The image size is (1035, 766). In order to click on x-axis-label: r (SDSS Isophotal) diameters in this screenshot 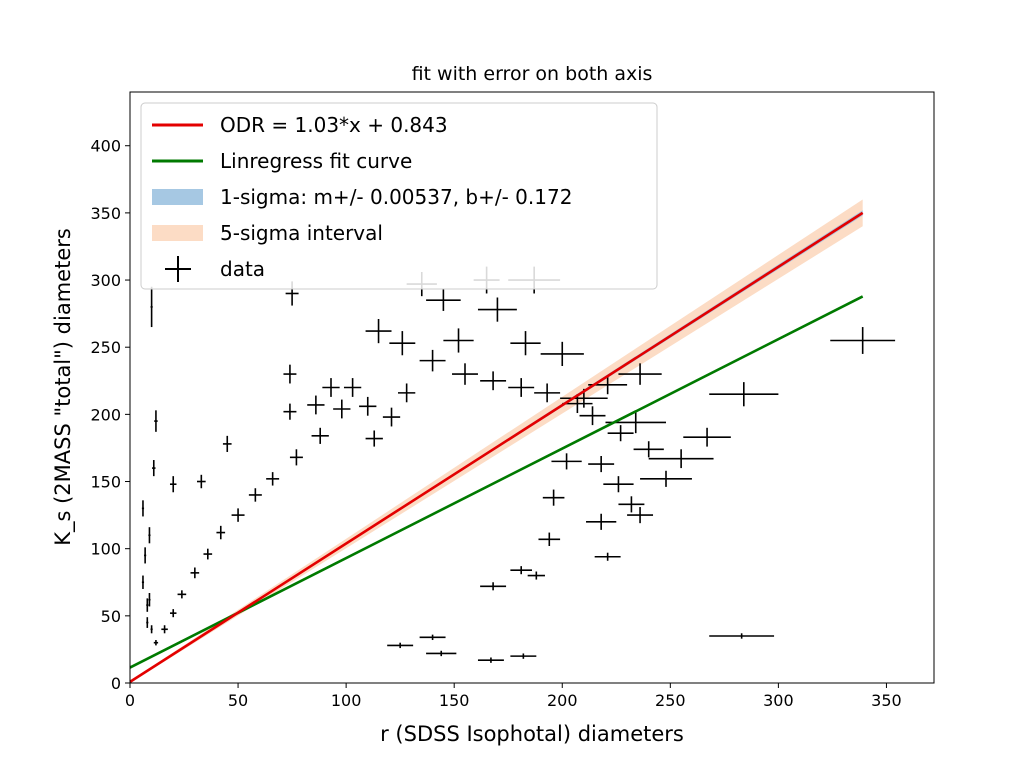, I will do `click(532, 734)`.